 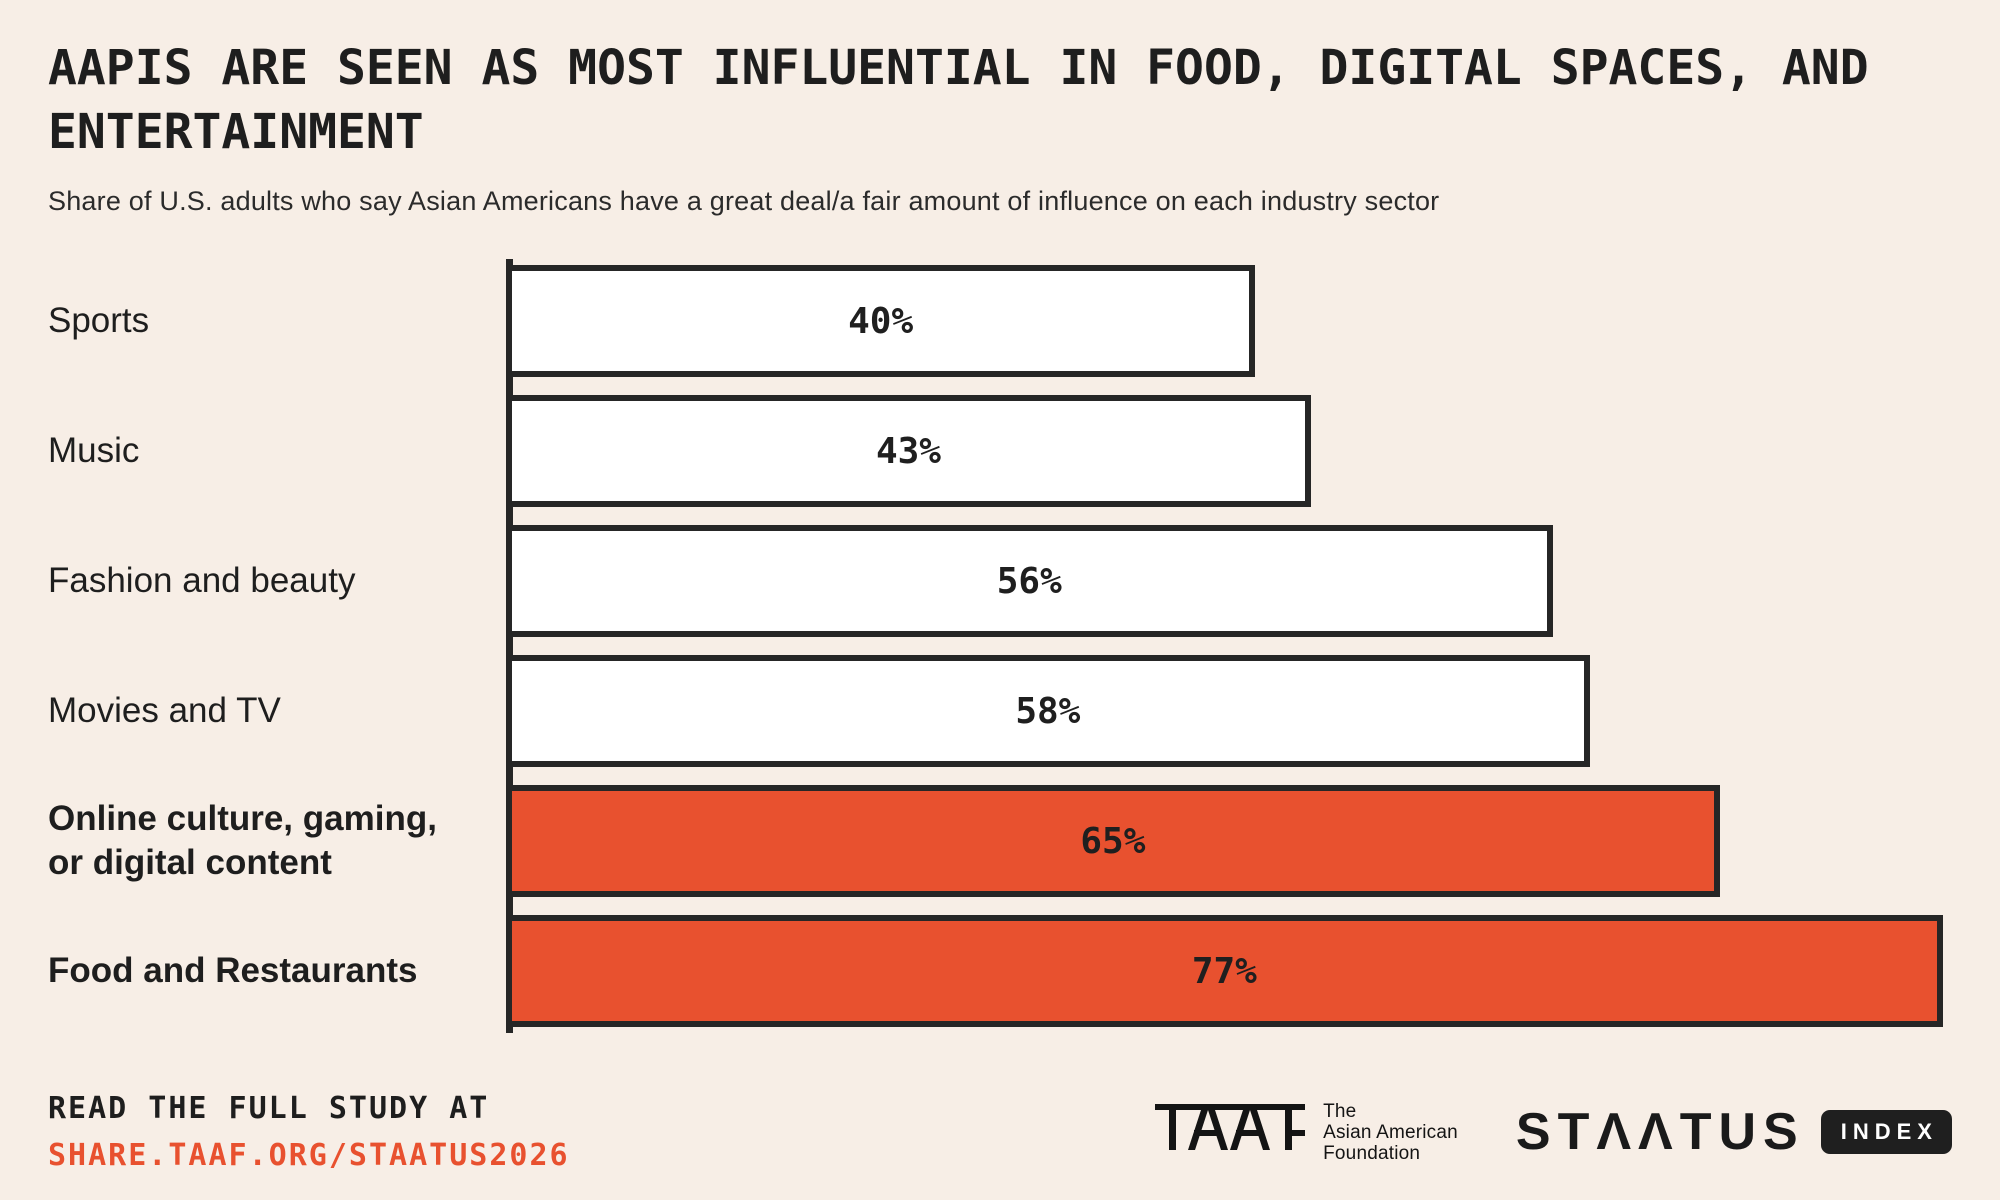 I want to click on bar-track: 58%, so click(x=1232, y=711).